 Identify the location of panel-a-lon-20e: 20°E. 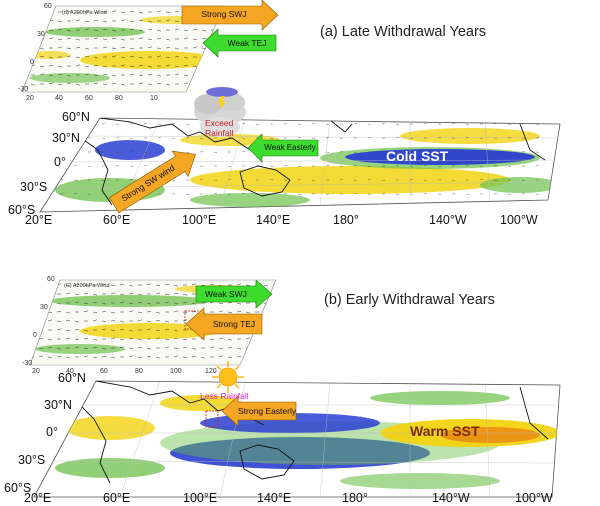
(39, 220).